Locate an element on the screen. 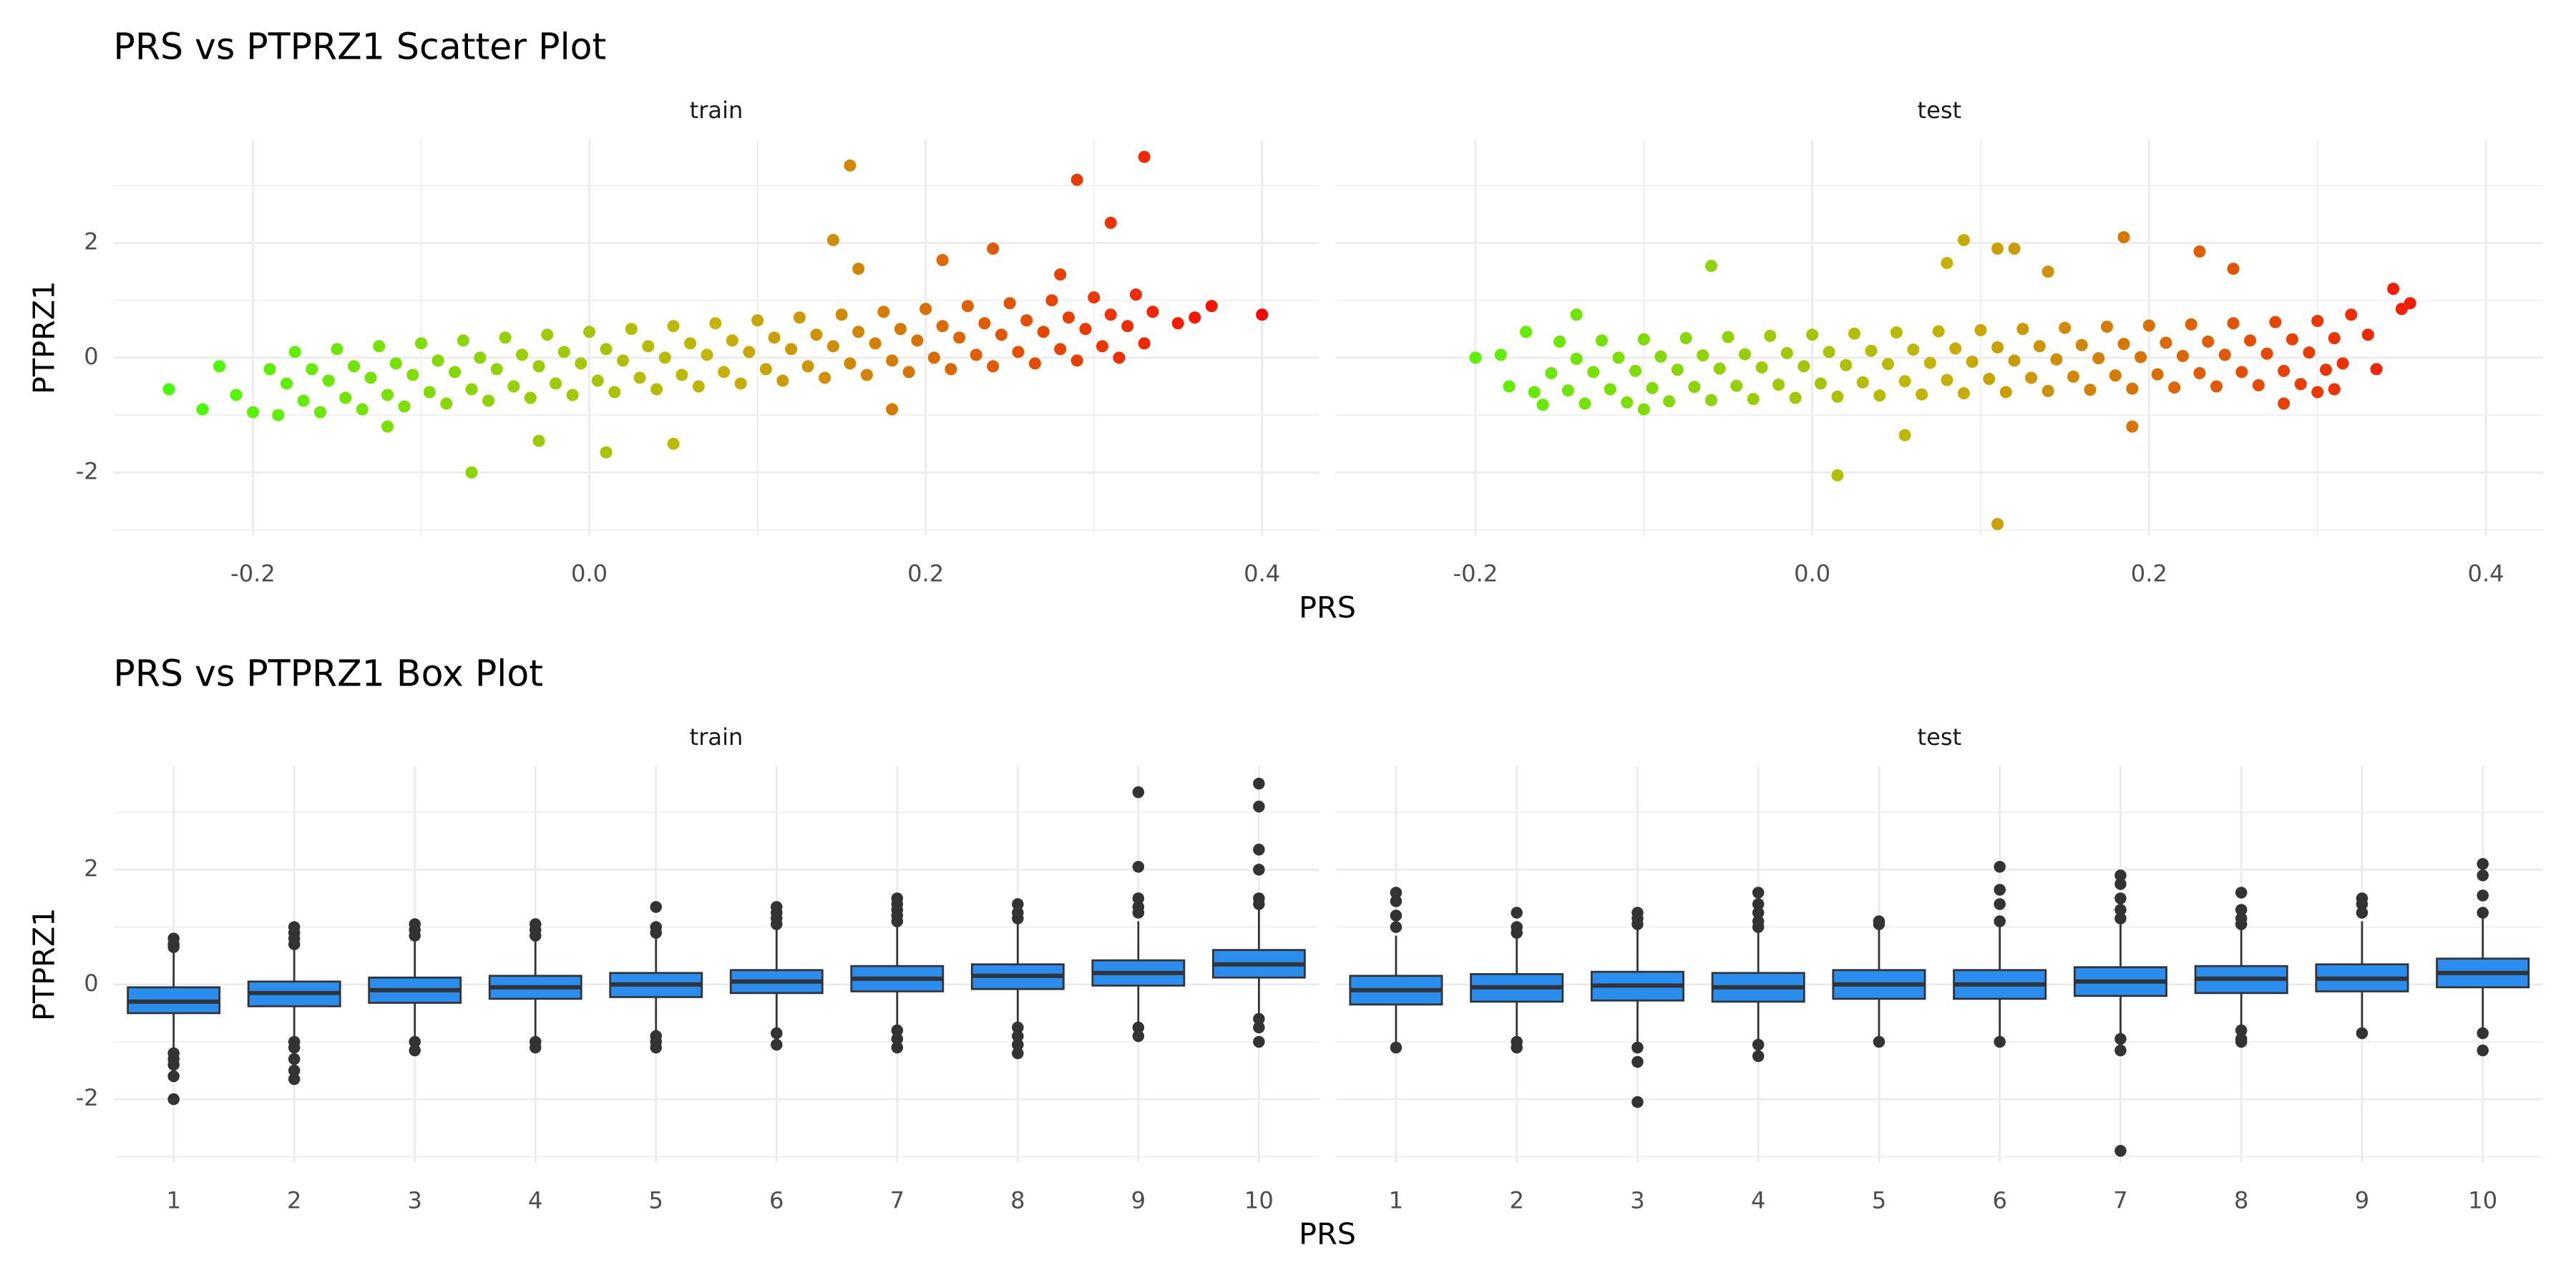 The width and height of the screenshot is (2576, 1288). x-tick-label: 4 is located at coordinates (1758, 1200).